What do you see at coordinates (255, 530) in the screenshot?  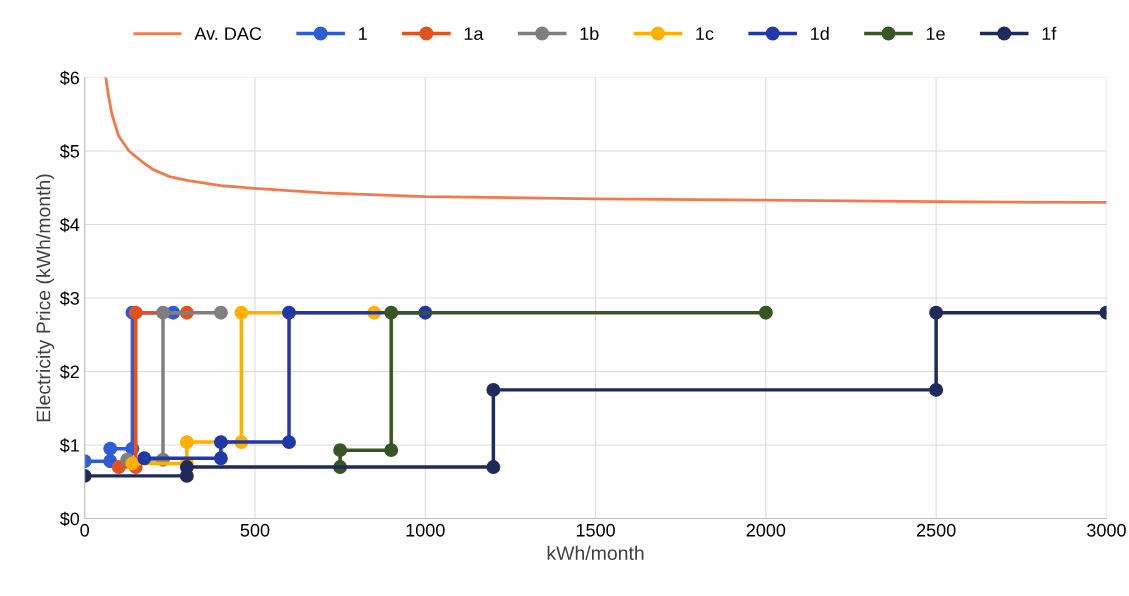 I see `x-tick-label: 500` at bounding box center [255, 530].